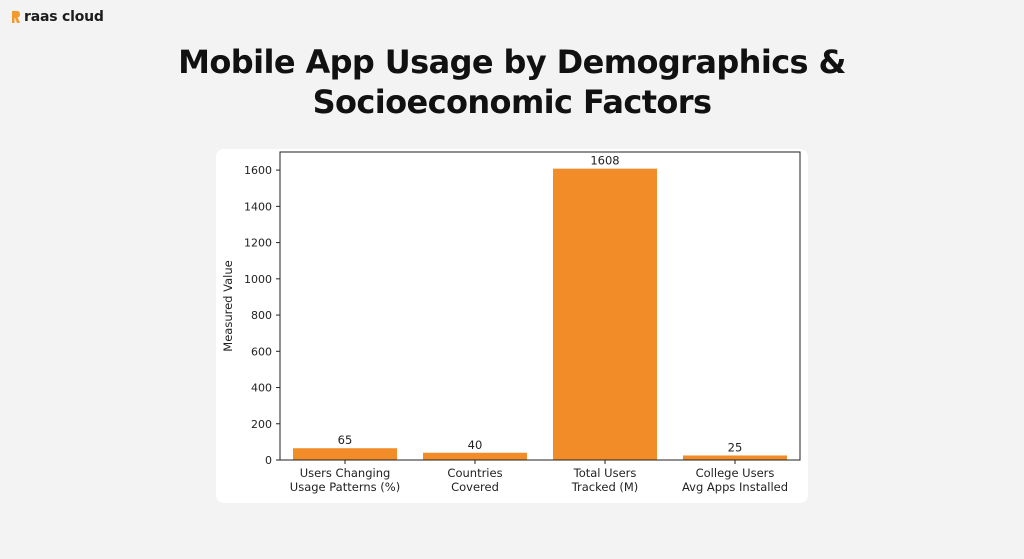 This screenshot has height=559, width=1024. I want to click on x-tick-label: Countries Covered, so click(474, 480).